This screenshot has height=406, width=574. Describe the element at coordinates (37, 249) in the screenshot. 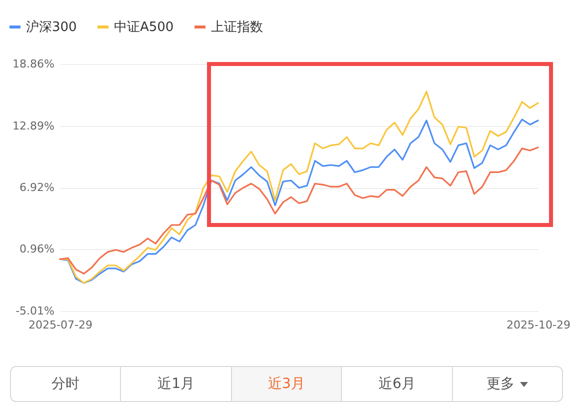

I see `y-tick-label: 0.96%` at that location.